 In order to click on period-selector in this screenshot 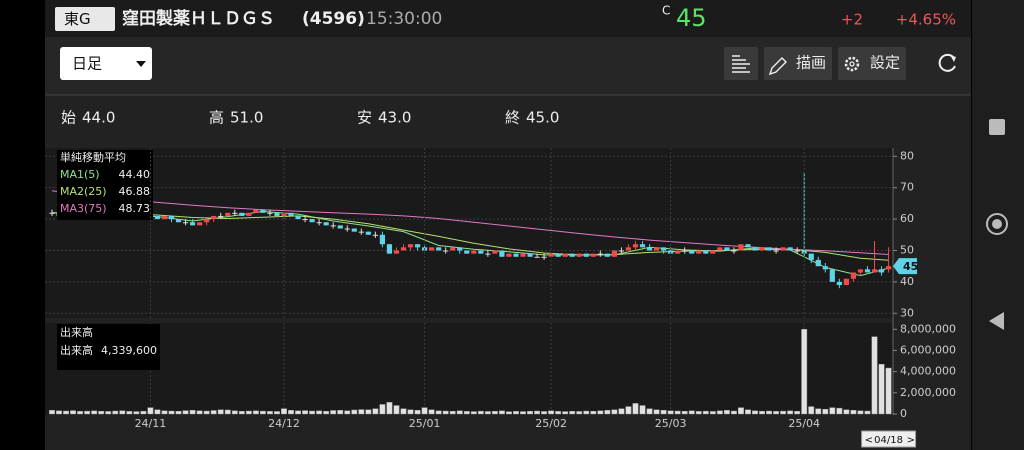, I will do `click(106, 63)`.